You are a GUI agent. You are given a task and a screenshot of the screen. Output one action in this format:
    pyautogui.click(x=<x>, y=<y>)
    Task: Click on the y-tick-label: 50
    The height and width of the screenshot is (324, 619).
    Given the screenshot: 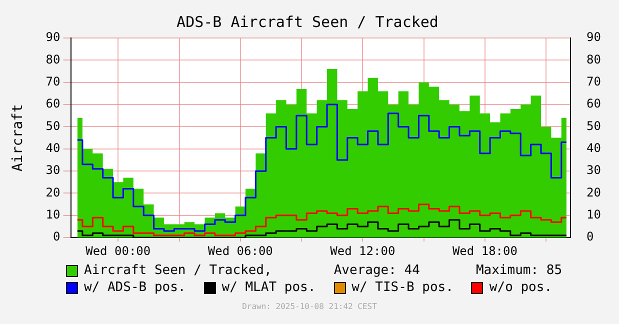 What is the action you would take?
    pyautogui.click(x=53, y=125)
    